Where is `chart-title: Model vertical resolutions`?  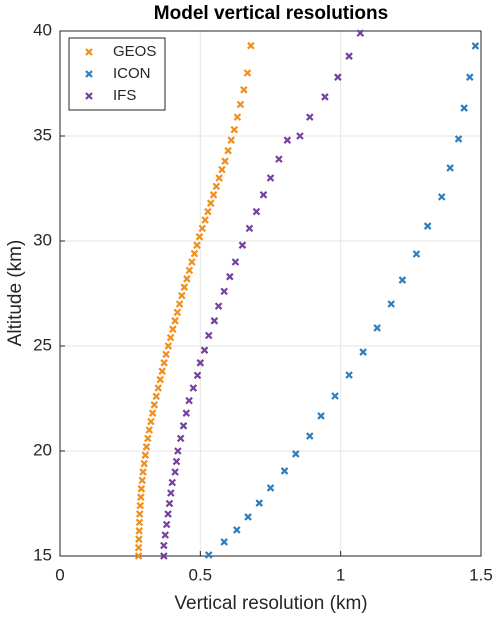 chart-title: Model vertical resolutions is located at coordinates (271, 13).